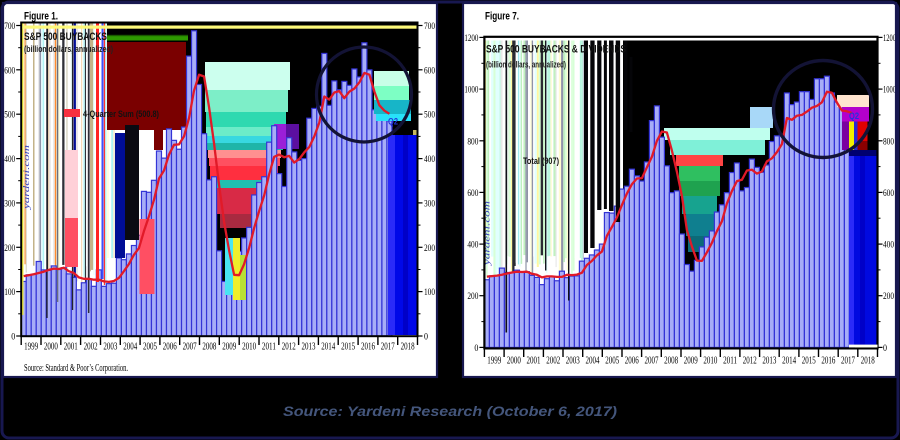  I want to click on svg-text: Total (907), so click(541, 161).